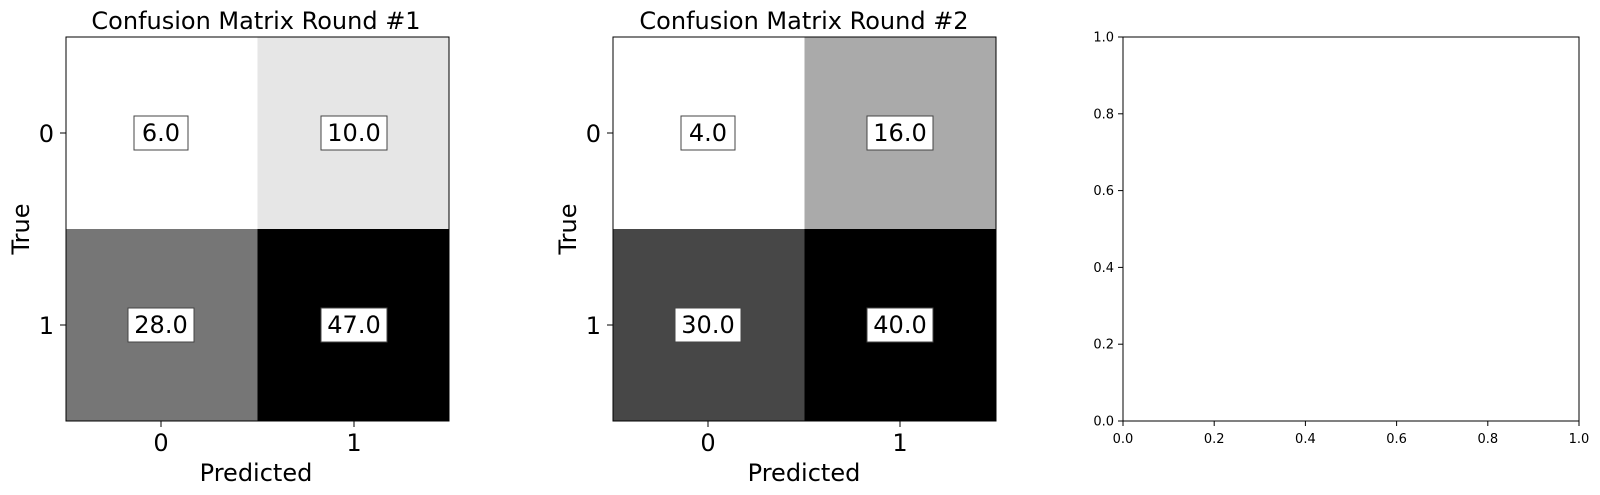  What do you see at coordinates (804, 439) in the screenshot?
I see `cm2-x-ticks: 0 1` at bounding box center [804, 439].